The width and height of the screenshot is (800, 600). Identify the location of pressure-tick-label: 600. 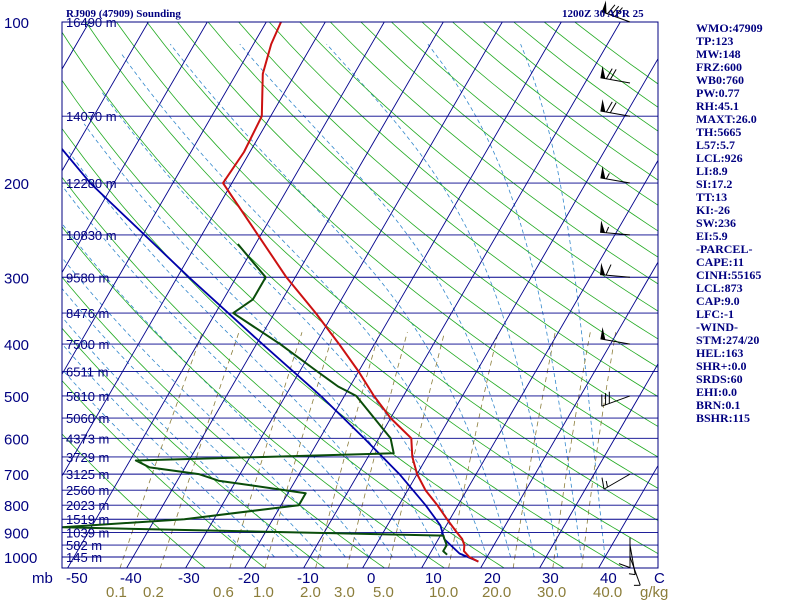
(16, 439).